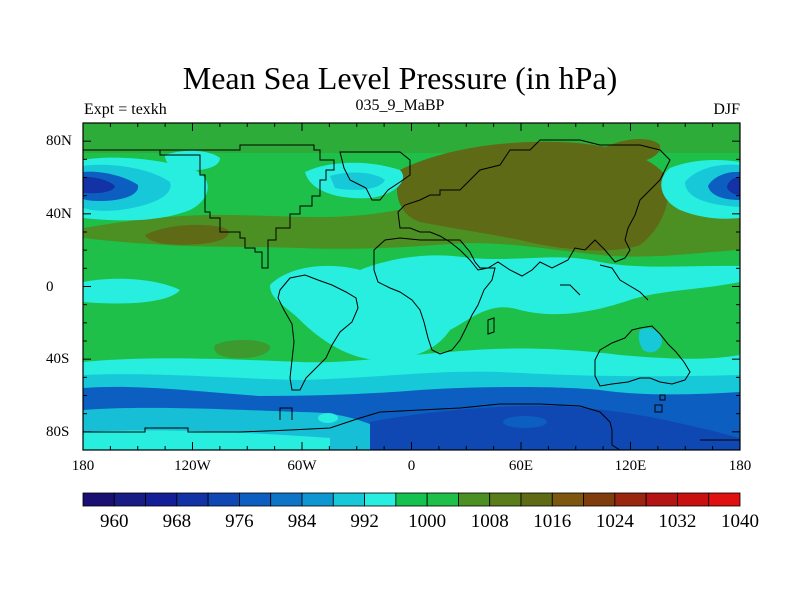 This screenshot has height=600, width=800. Describe the element at coordinates (328, 418) in the screenshot. I see `field-southern-ocean-spot` at that location.